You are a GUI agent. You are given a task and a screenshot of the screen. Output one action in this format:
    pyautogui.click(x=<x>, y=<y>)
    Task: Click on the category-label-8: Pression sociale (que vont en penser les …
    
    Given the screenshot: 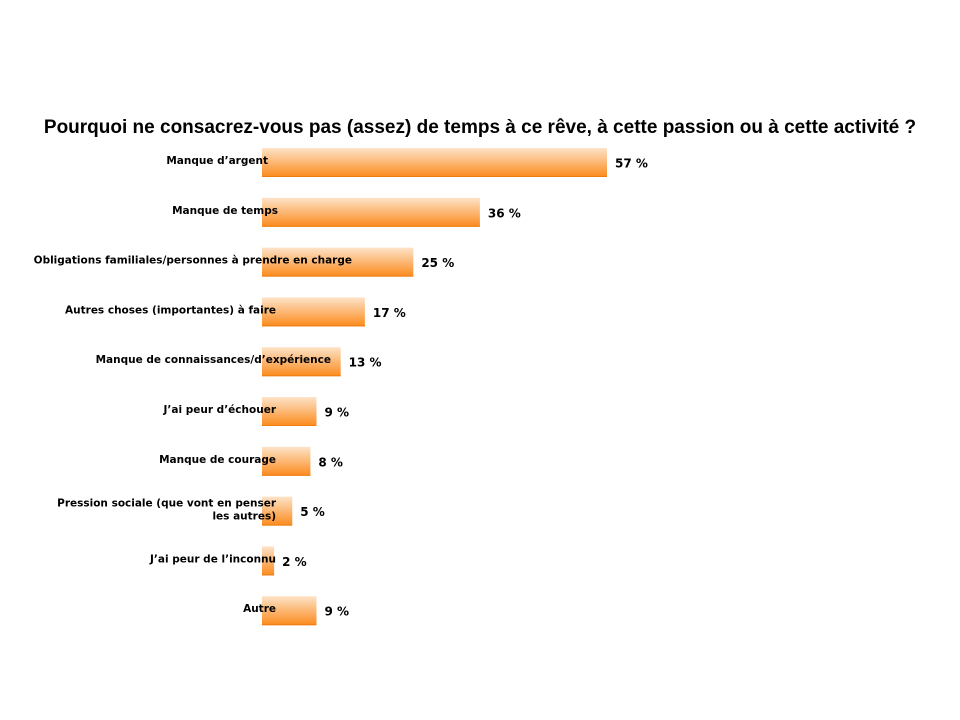 What is the action you would take?
    pyautogui.click(x=167, y=510)
    